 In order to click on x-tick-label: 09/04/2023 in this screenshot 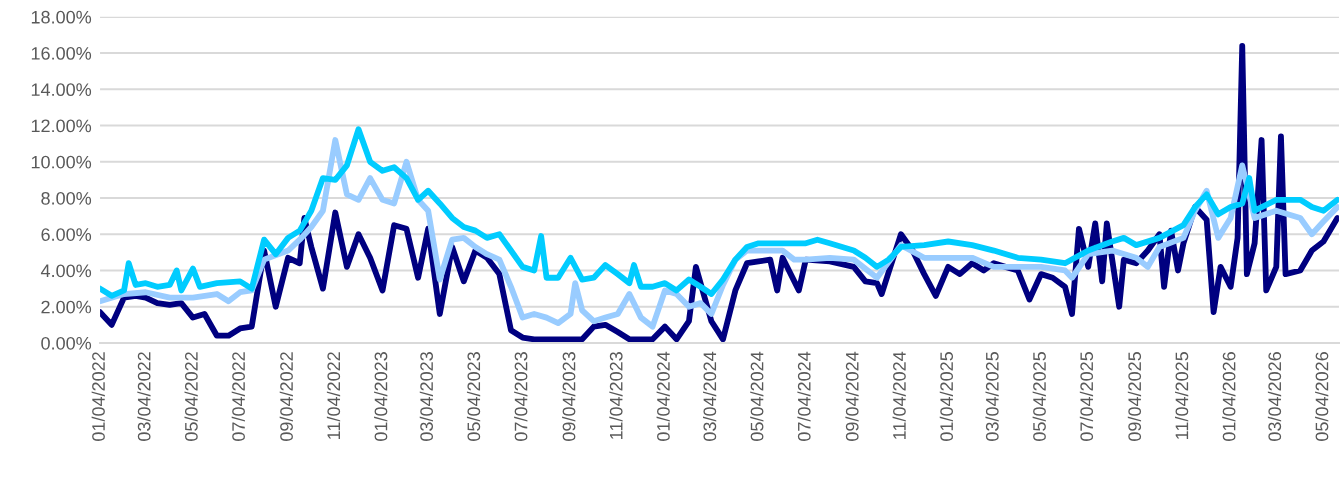, I will do `click(569, 396)`.